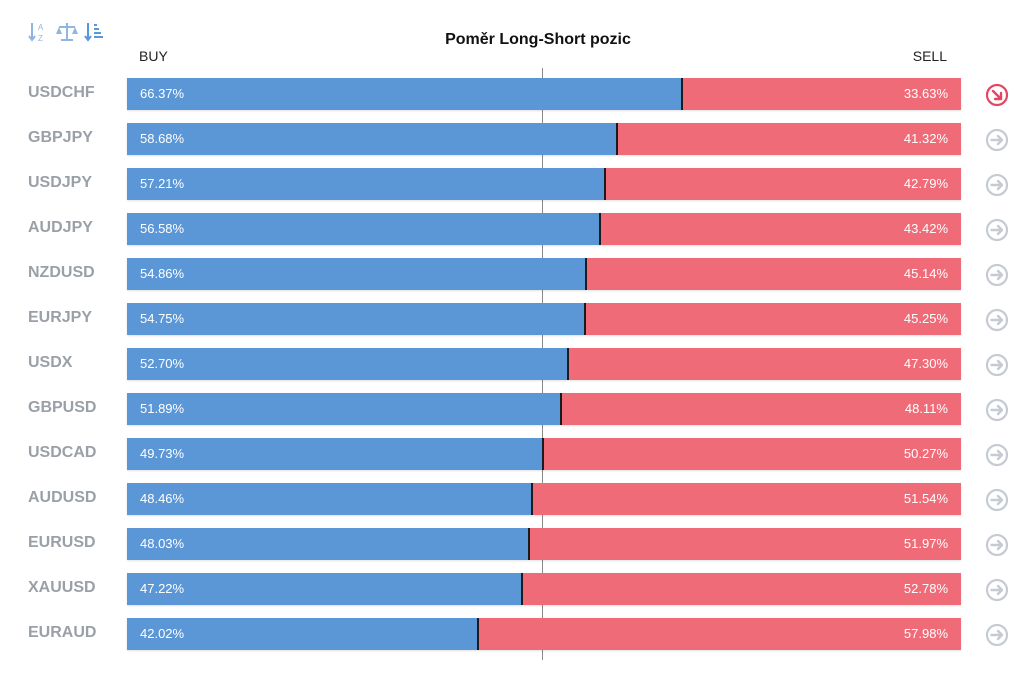 The image size is (1026, 696). What do you see at coordinates (513, 274) in the screenshot?
I see `table-row: NZDUSD 54.86% 45.14%` at bounding box center [513, 274].